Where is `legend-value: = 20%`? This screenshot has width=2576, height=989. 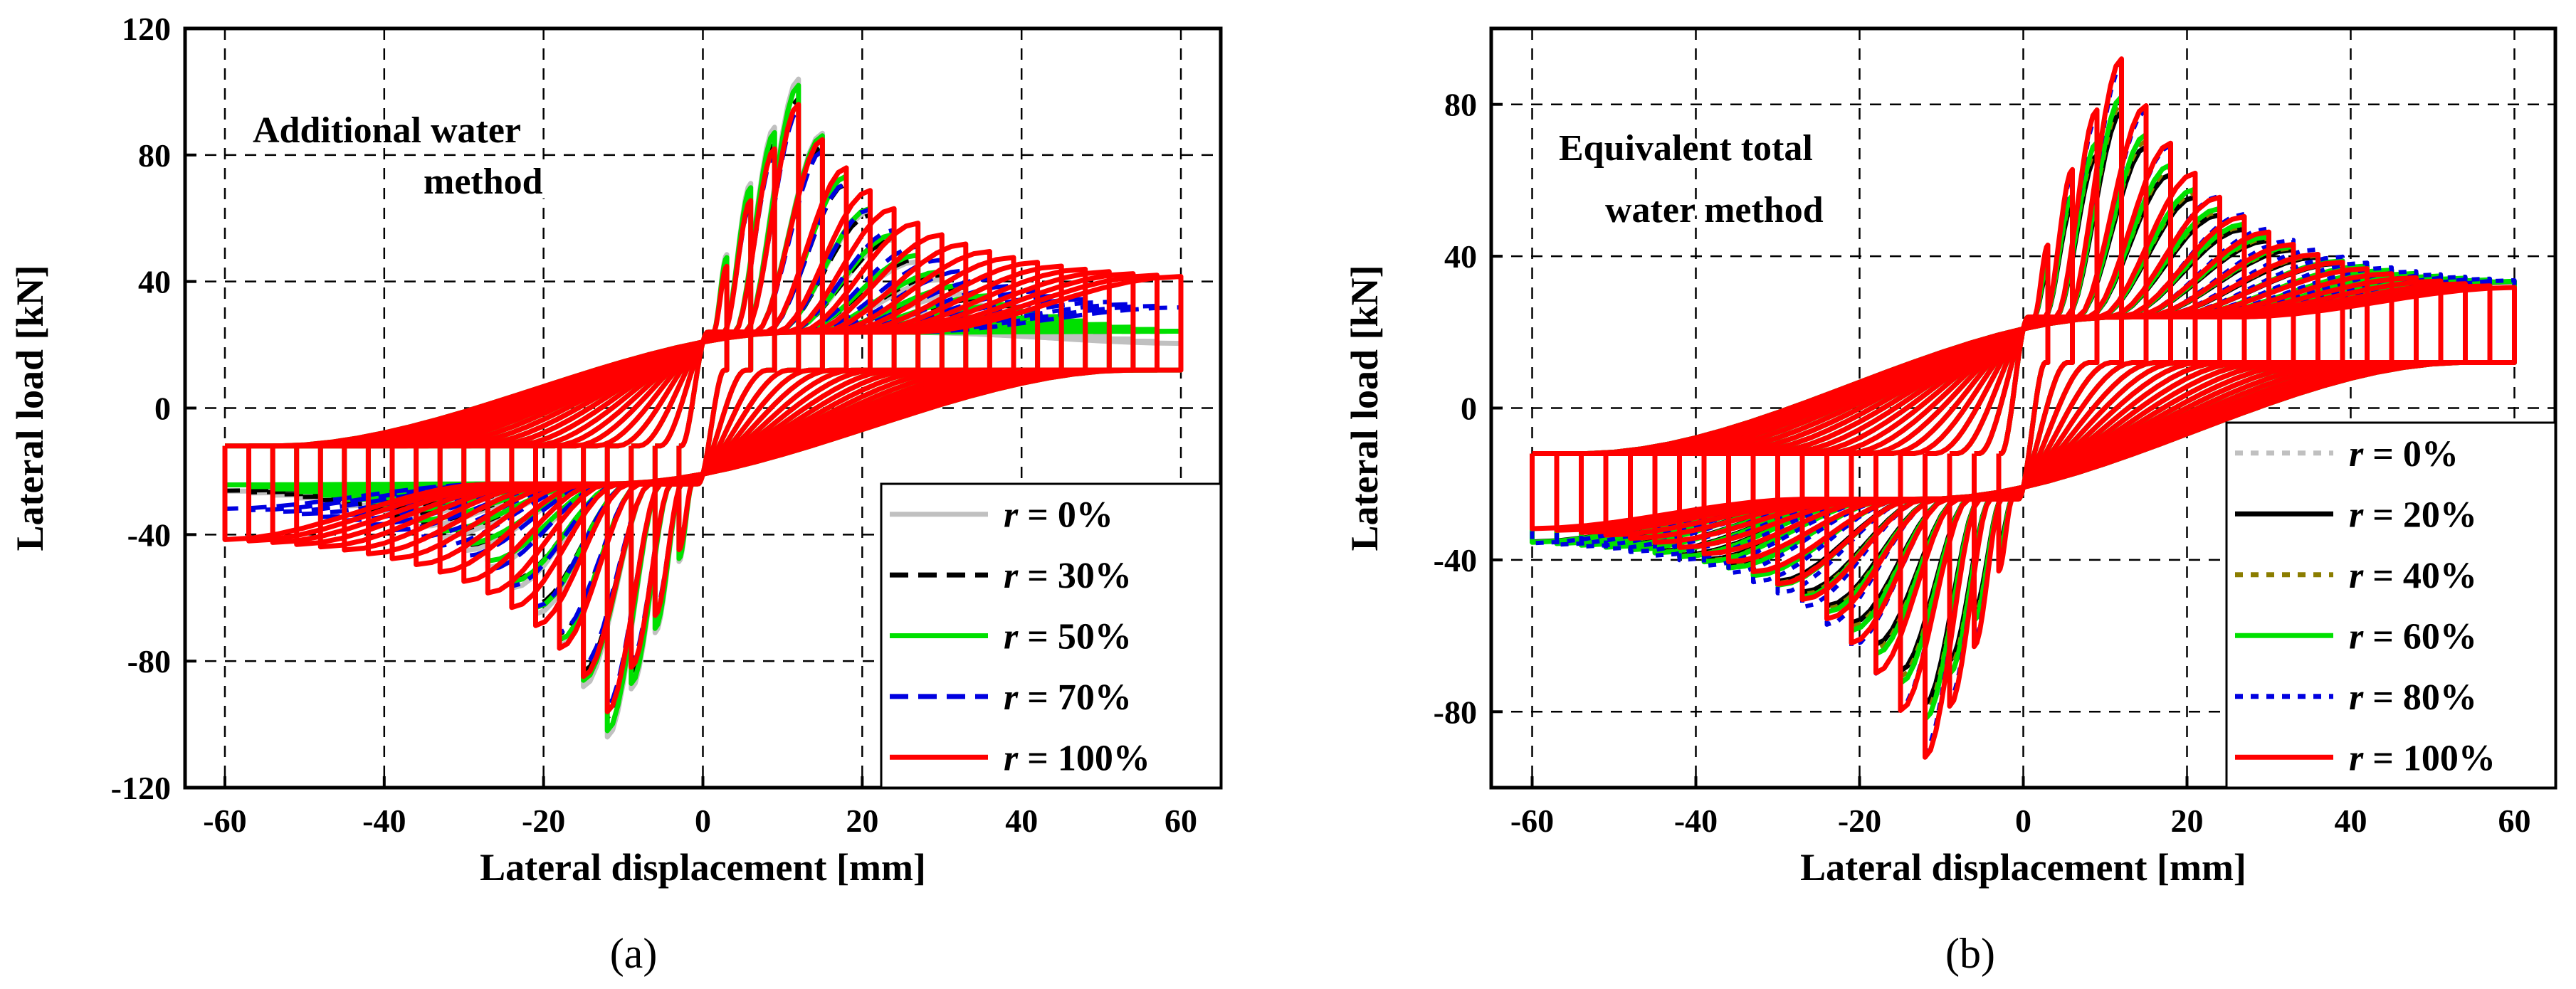
legend-value: = 20% is located at coordinates (2420, 514).